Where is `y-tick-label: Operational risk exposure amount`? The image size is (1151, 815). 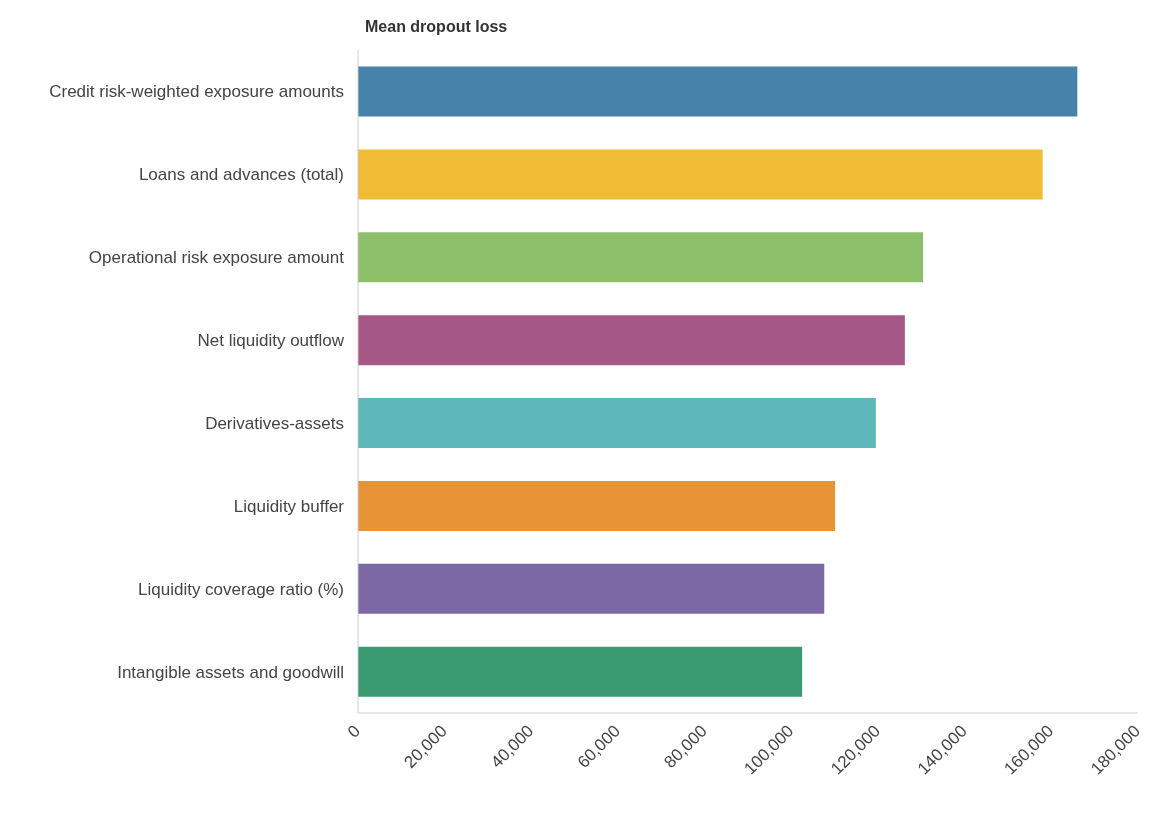
y-tick-label: Operational risk exposure amount is located at coordinates (216, 258).